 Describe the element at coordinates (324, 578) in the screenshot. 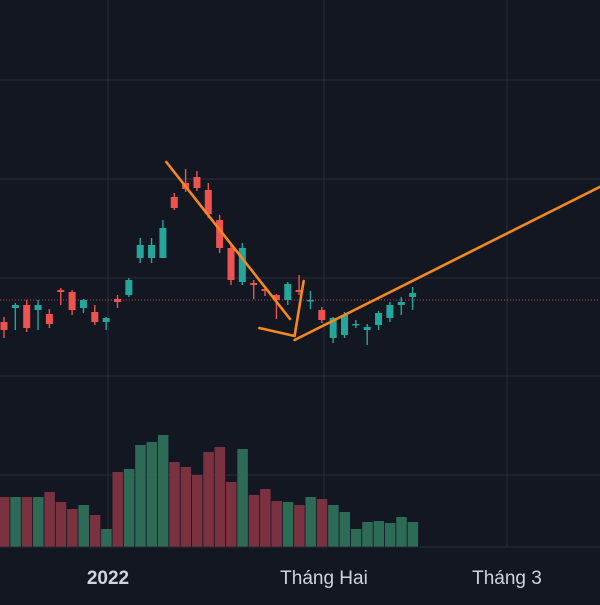

I see `x-tick-label-thang-hai: Tháng Hai` at that location.